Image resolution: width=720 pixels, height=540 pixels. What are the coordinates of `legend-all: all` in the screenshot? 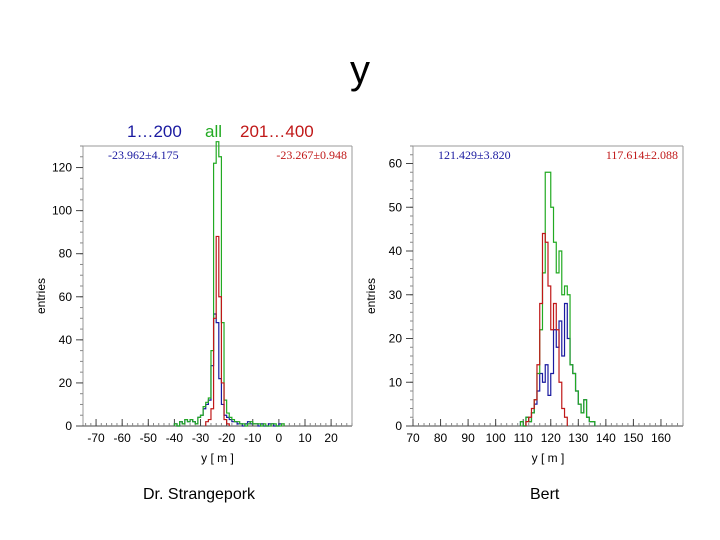 It's located at (214, 131).